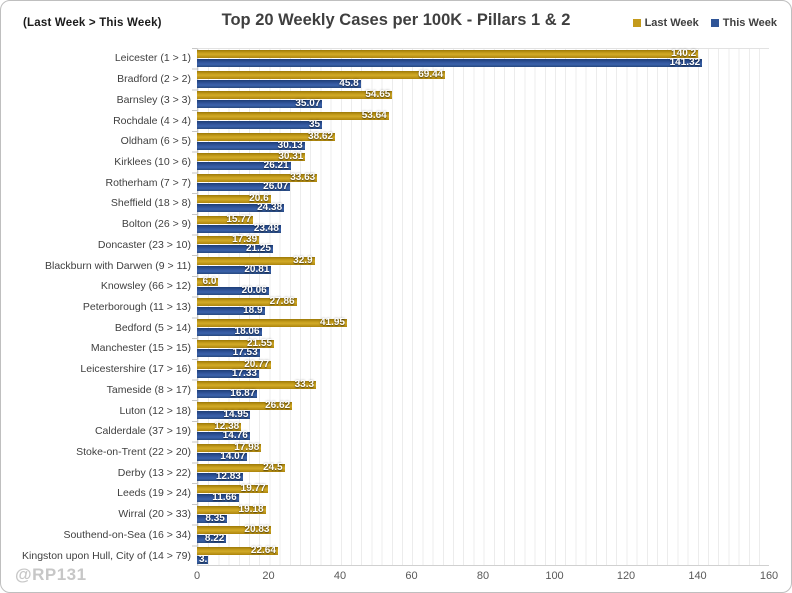 The height and width of the screenshot is (593, 792). What do you see at coordinates (153, 99) in the screenshot?
I see `category-label: Barnsley (3 > 3)` at bounding box center [153, 99].